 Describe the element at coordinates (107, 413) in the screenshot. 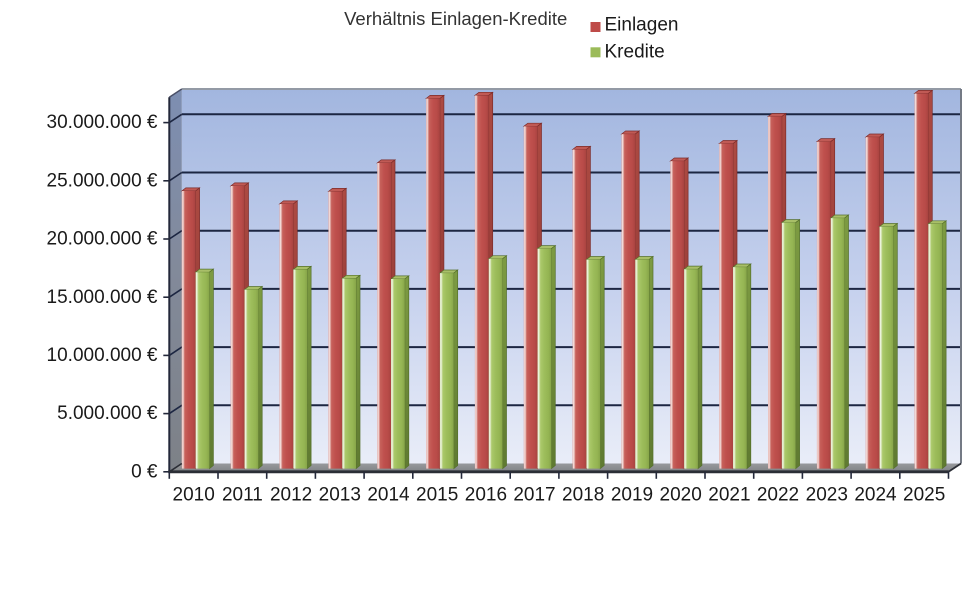

I see `svg-text: 5.000.000 €` at that location.